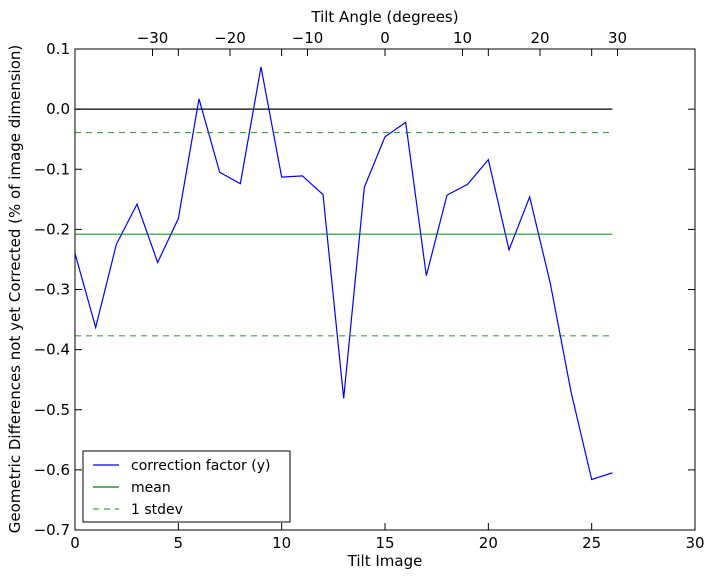 Image resolution: width=714 pixels, height=579 pixels. What do you see at coordinates (179, 543) in the screenshot?
I see `x-tick-label: 5` at bounding box center [179, 543].